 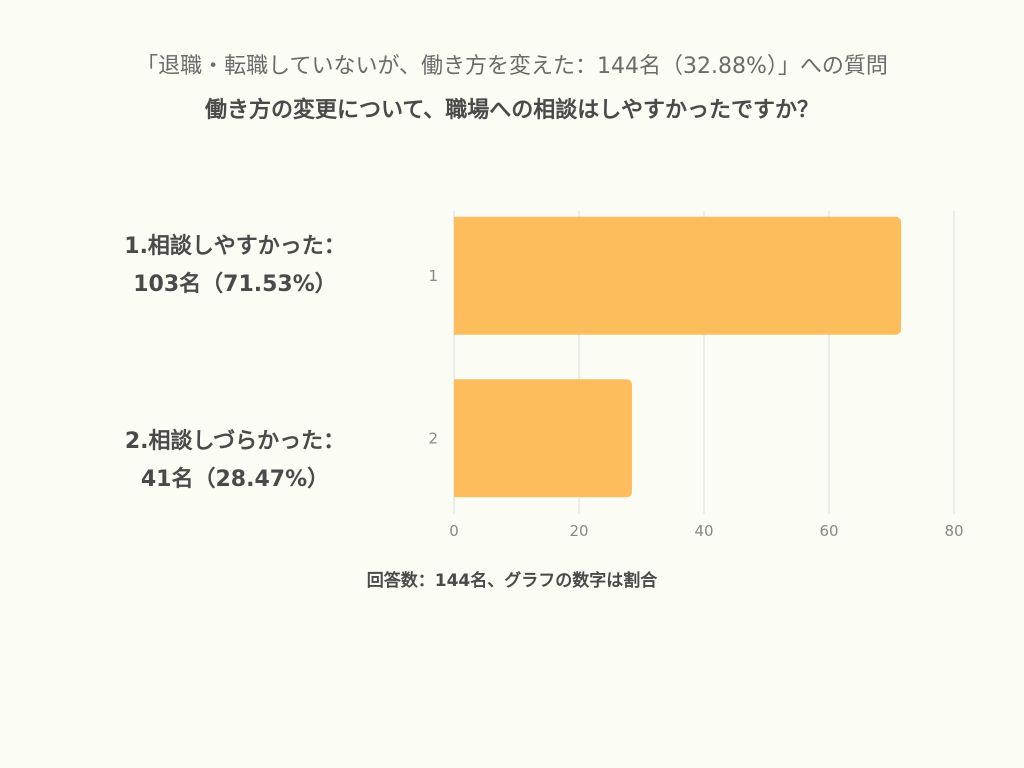 What do you see at coordinates (828, 531) in the screenshot?
I see `x-tick-label-60: 60` at bounding box center [828, 531].